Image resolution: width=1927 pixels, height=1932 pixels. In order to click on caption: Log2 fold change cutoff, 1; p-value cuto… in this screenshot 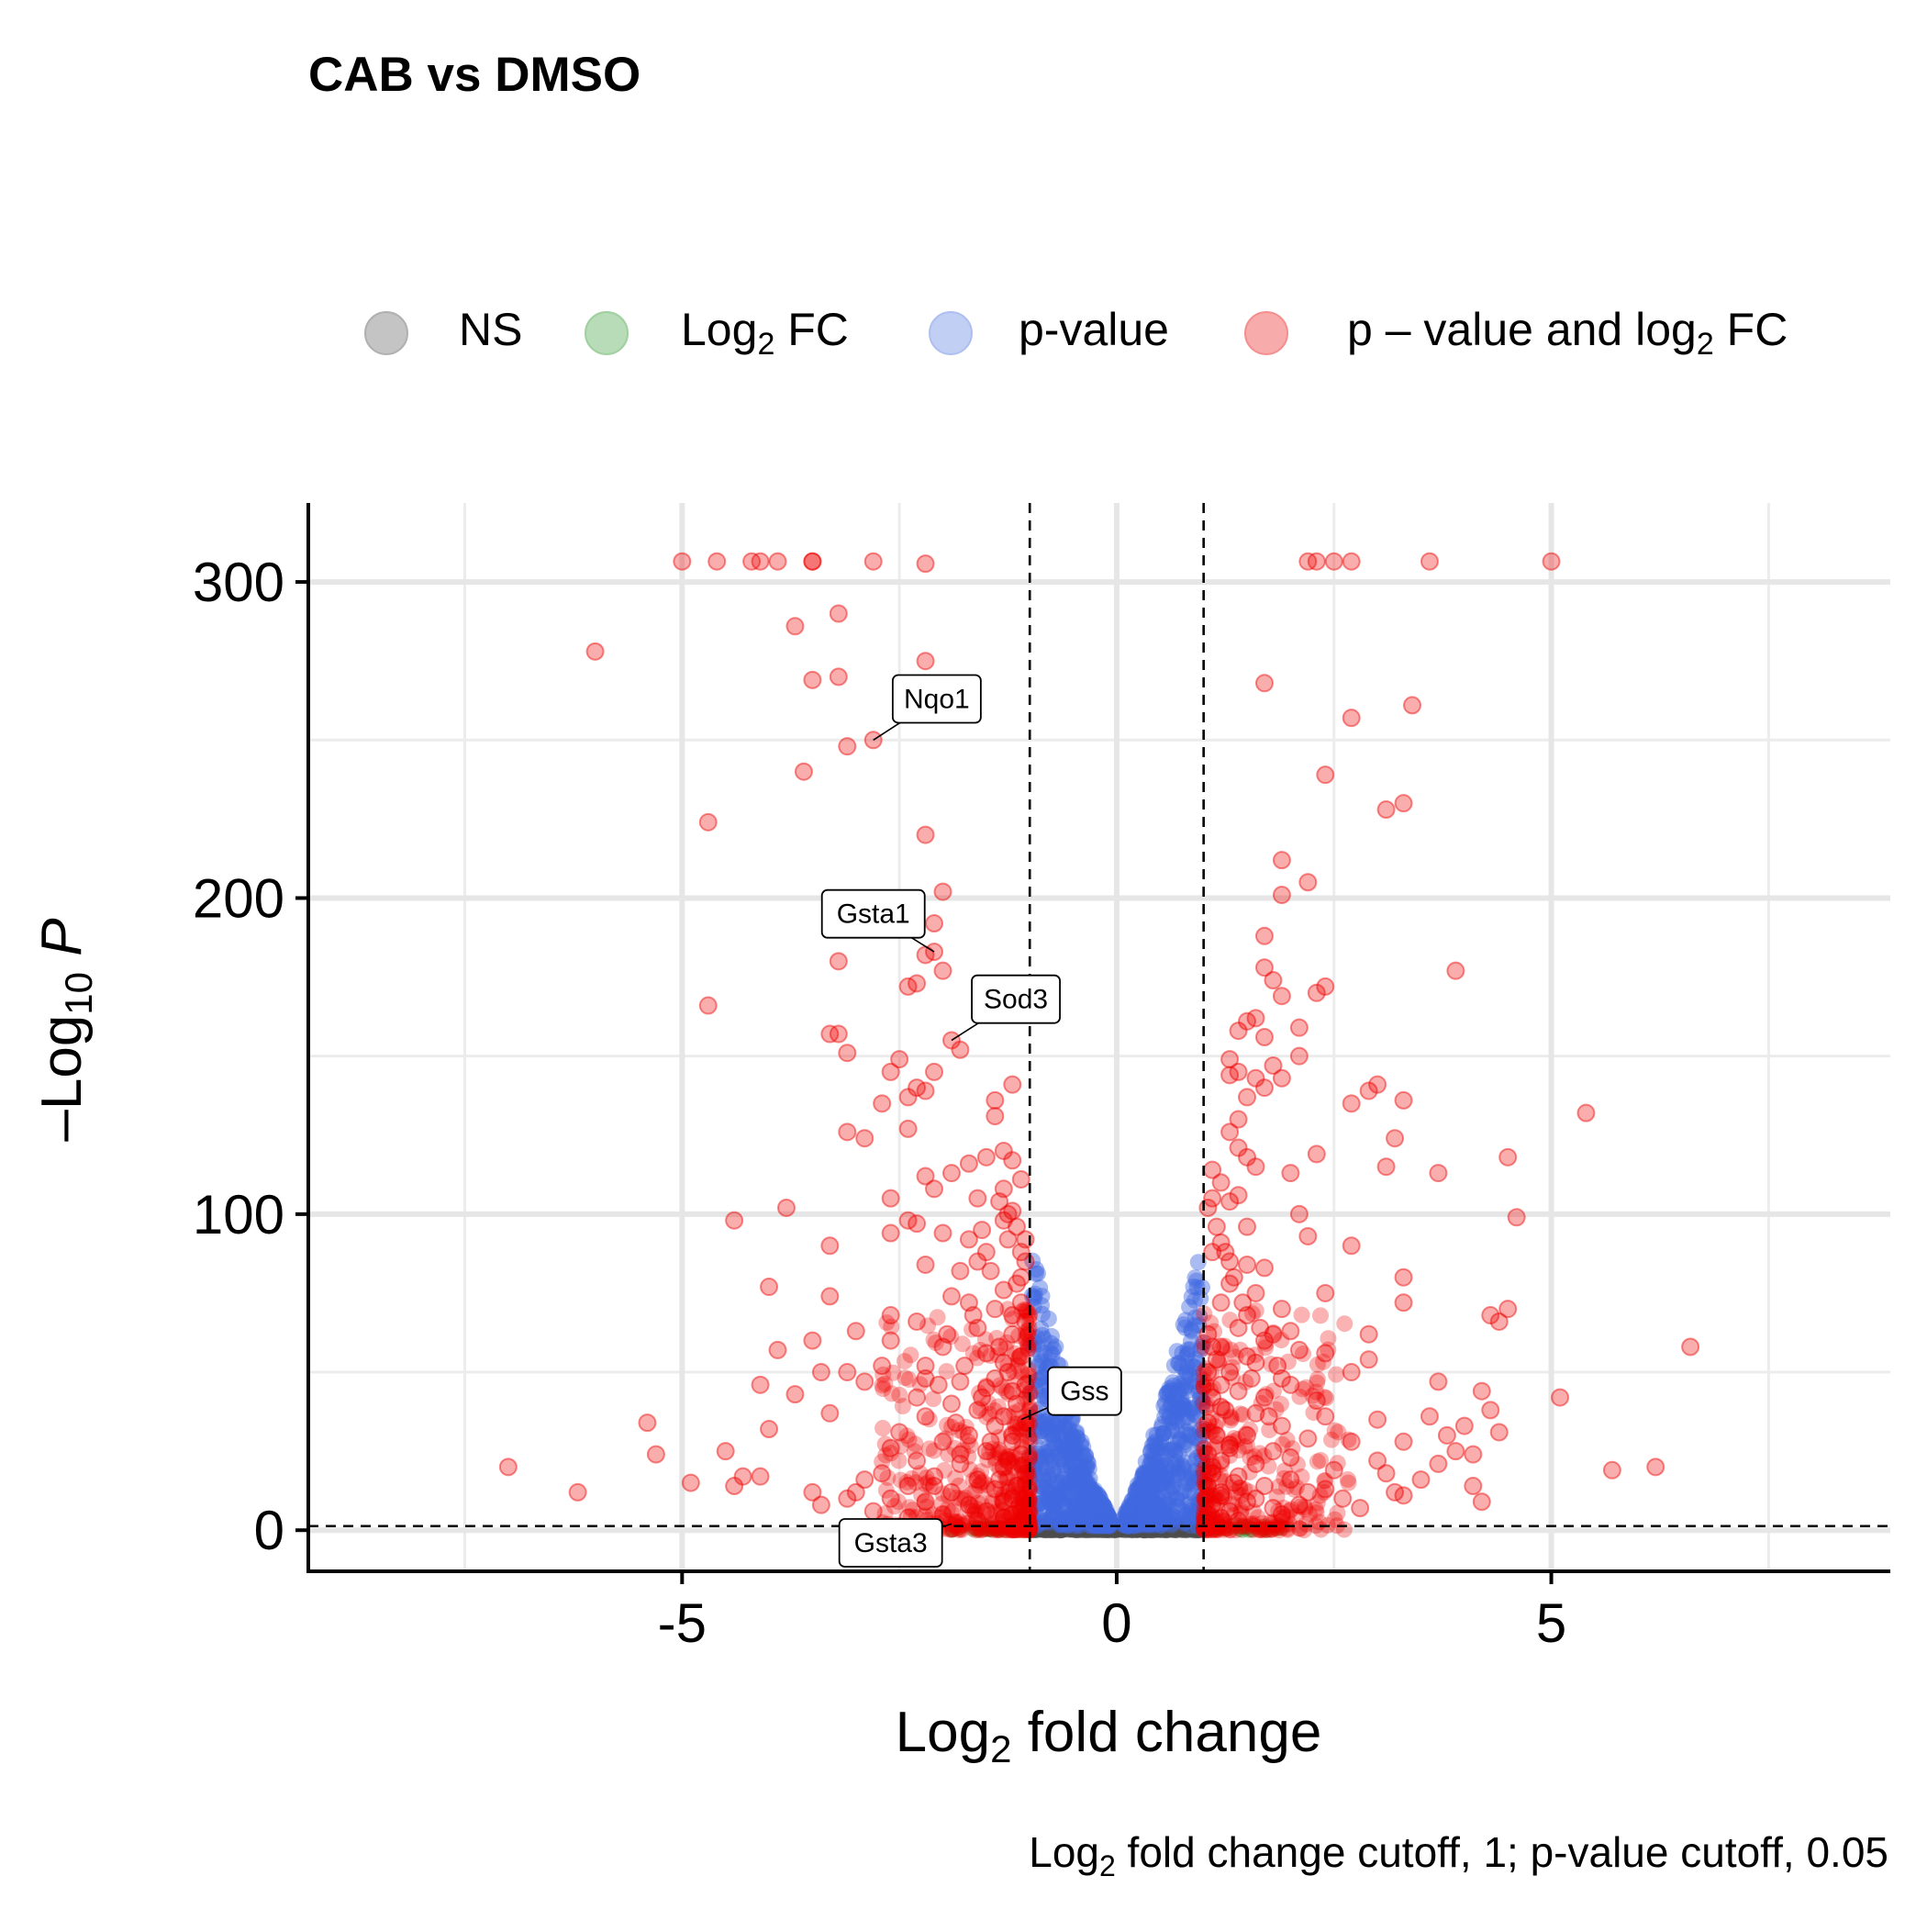, I will do `click(1458, 1855)`.